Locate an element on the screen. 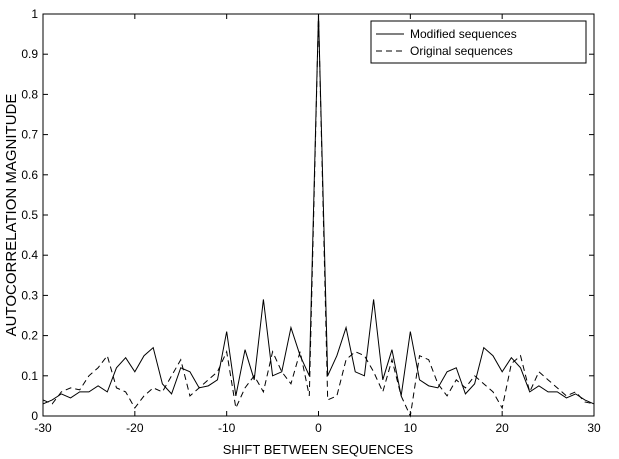 This screenshot has width=619, height=459. x-axis-title: SHIFT BETWEEN SEQUENCES is located at coordinates (318, 449).